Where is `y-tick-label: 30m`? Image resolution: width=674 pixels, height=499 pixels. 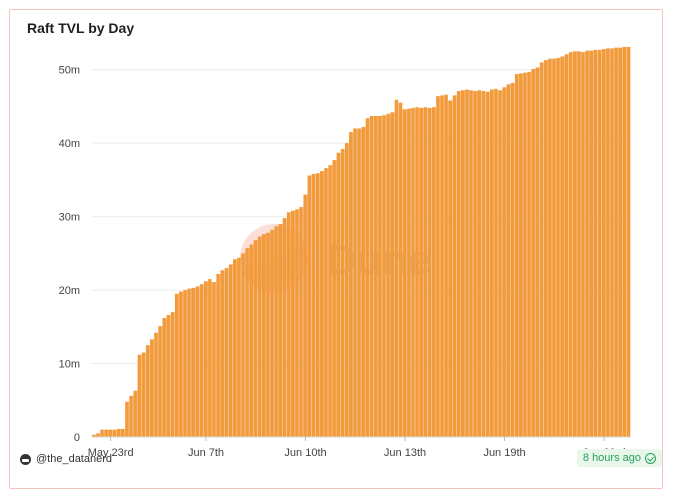 y-tick-label: 30m is located at coordinates (69, 218).